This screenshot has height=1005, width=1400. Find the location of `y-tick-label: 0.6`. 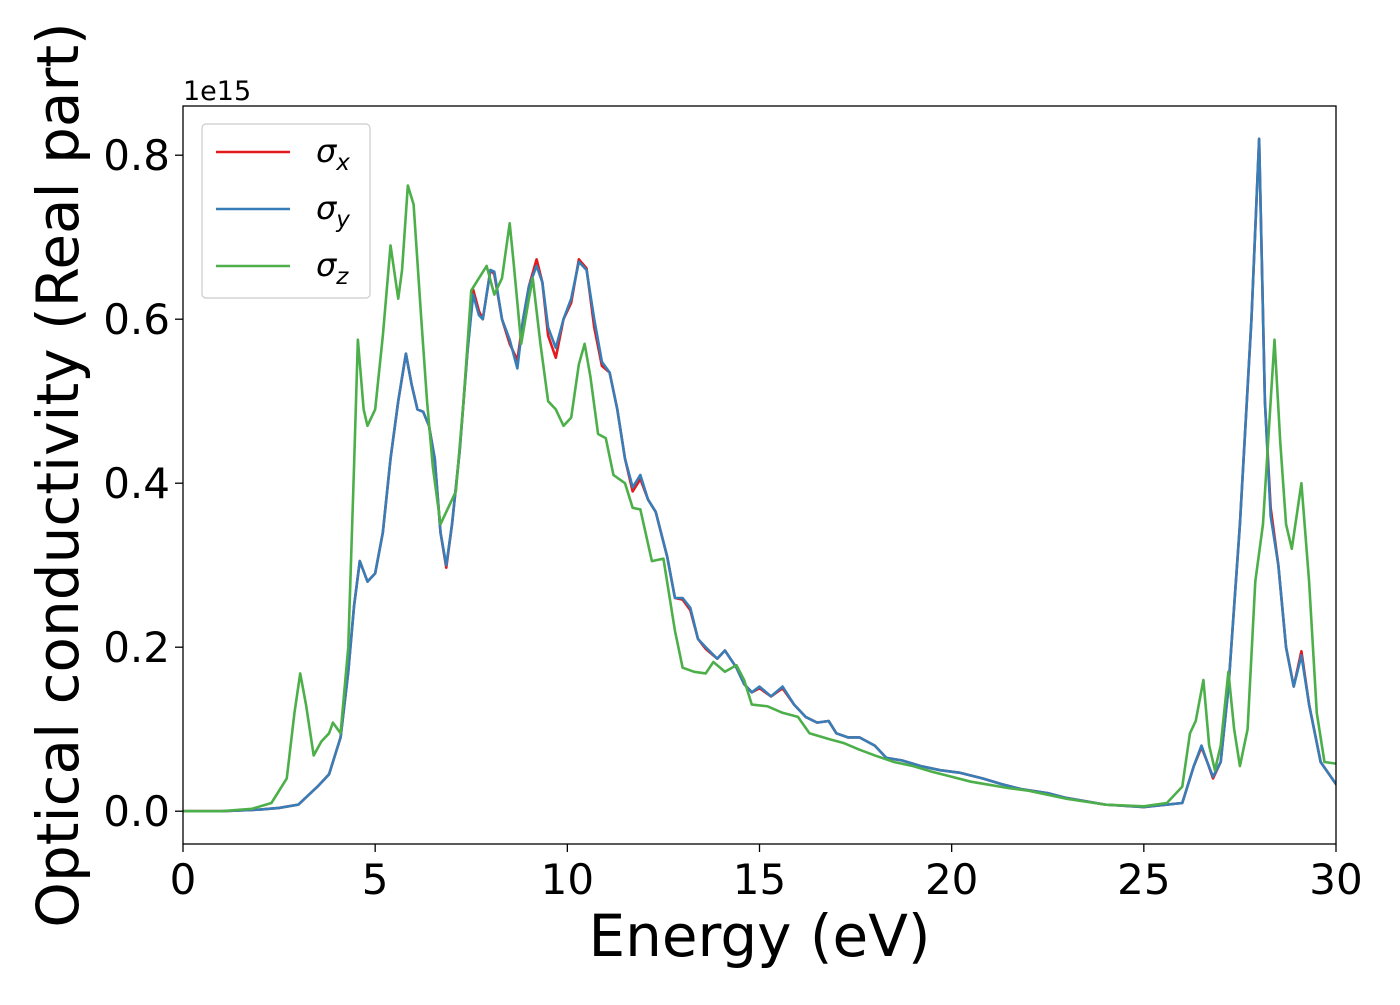

y-tick-label: 0.6 is located at coordinates (136, 319).